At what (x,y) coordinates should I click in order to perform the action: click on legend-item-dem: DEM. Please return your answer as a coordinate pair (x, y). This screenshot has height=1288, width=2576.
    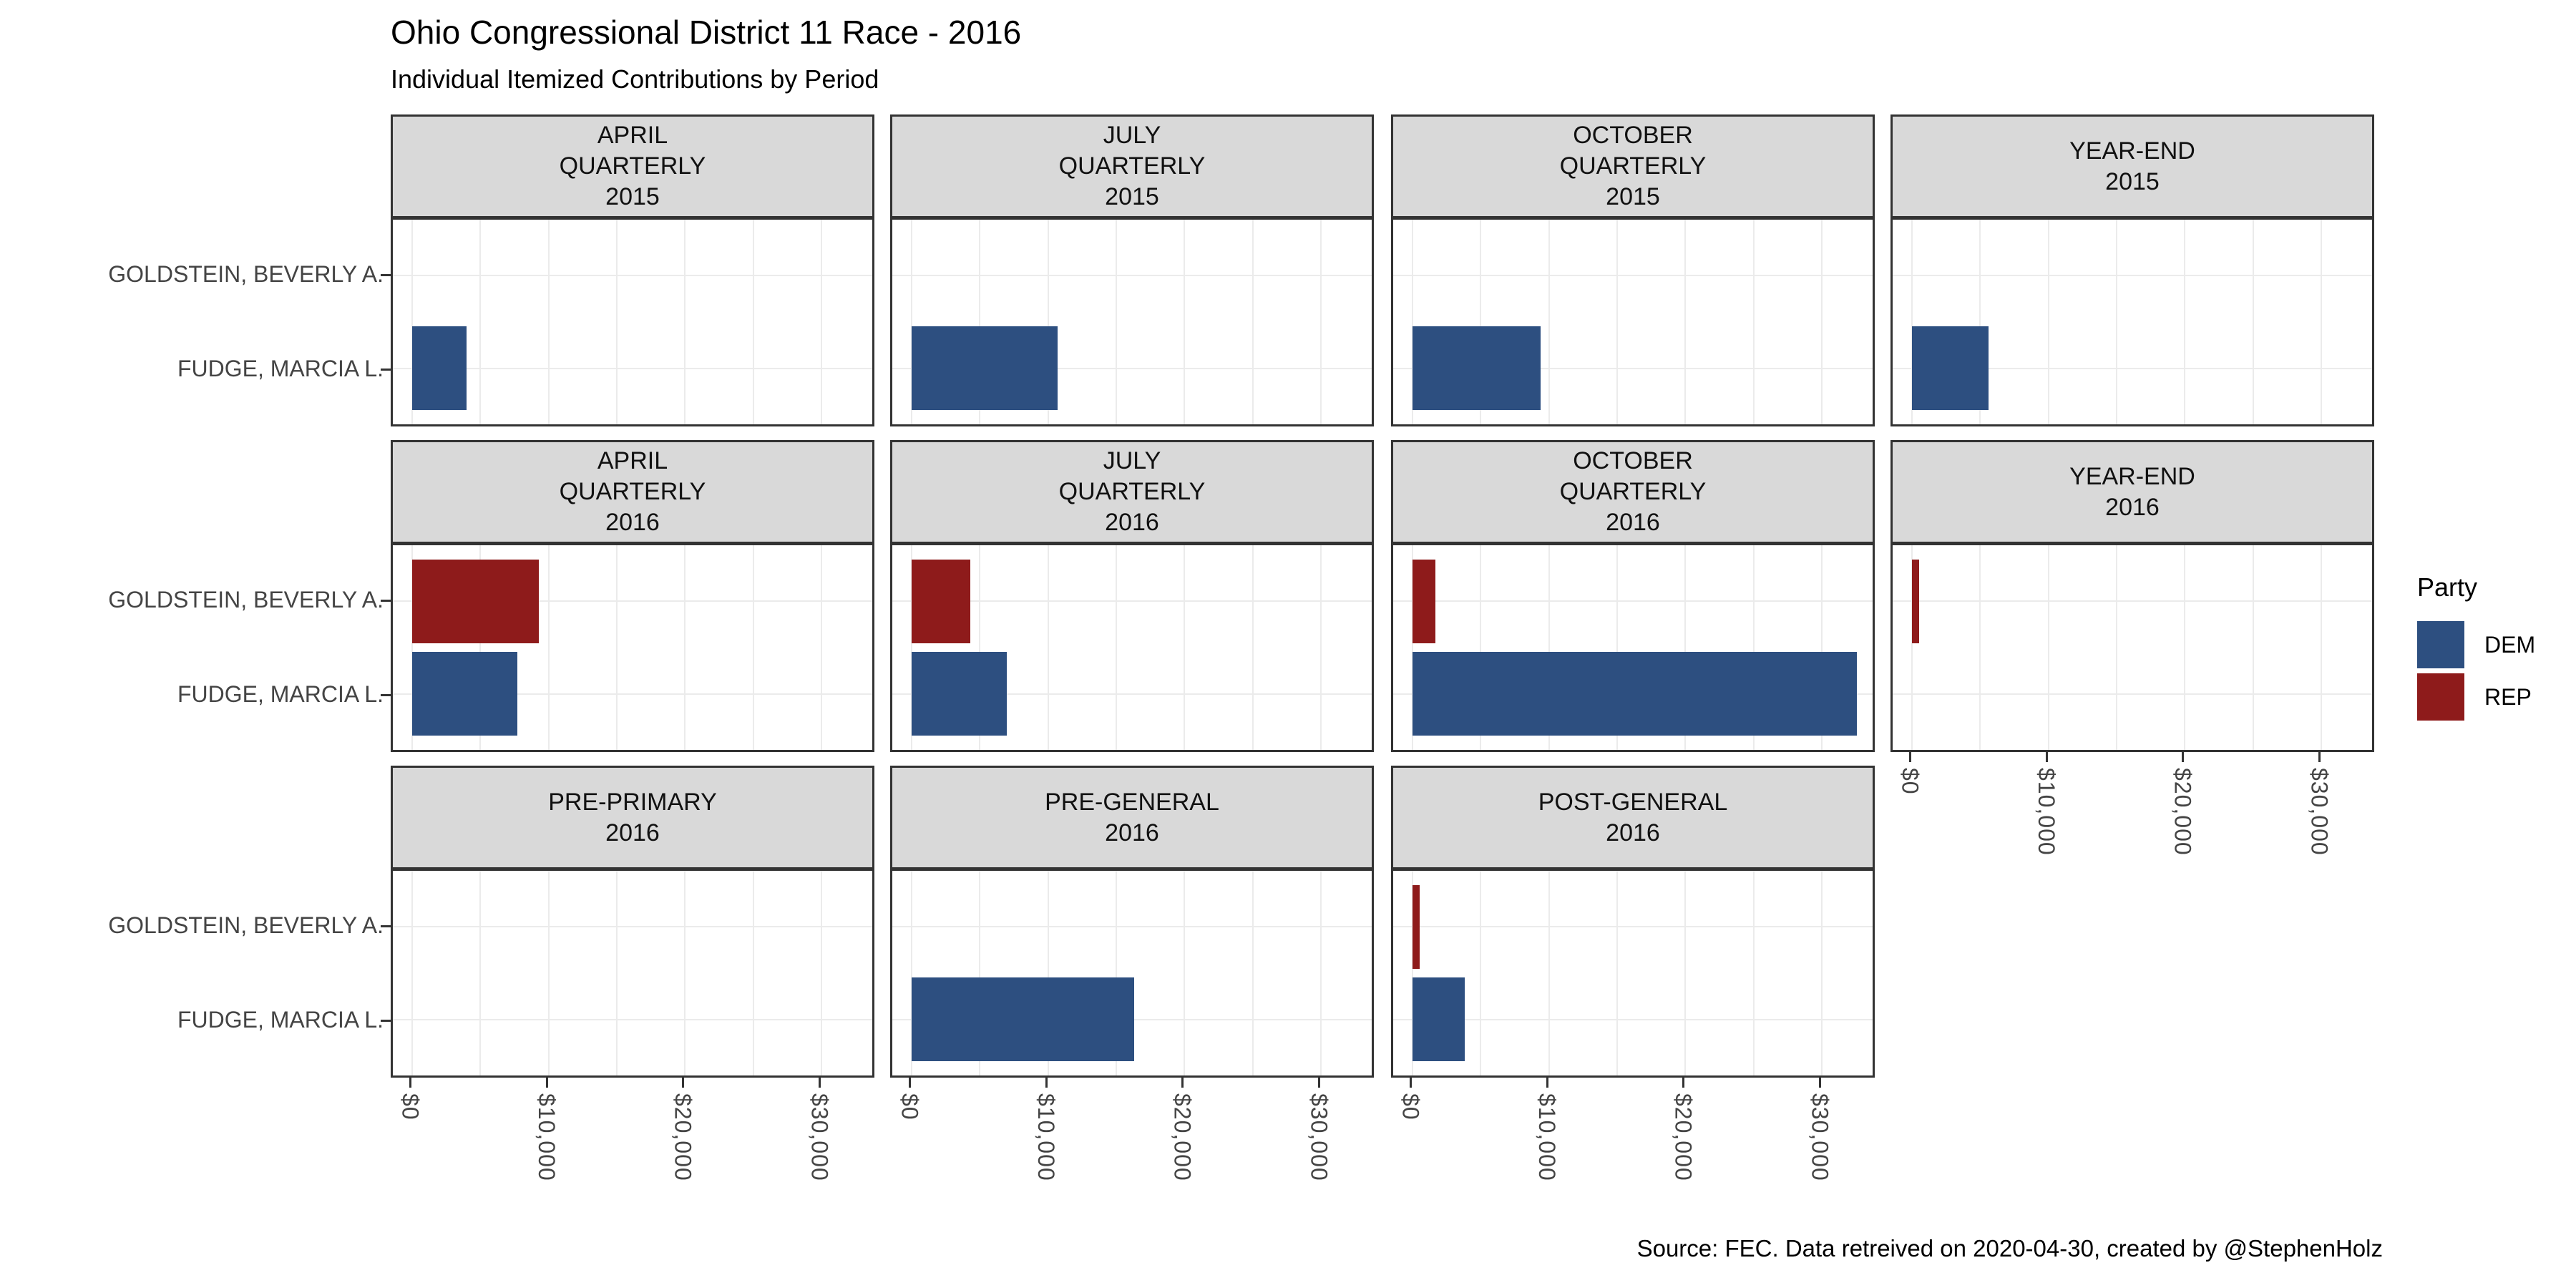
    Looking at the image, I should click on (2476, 644).